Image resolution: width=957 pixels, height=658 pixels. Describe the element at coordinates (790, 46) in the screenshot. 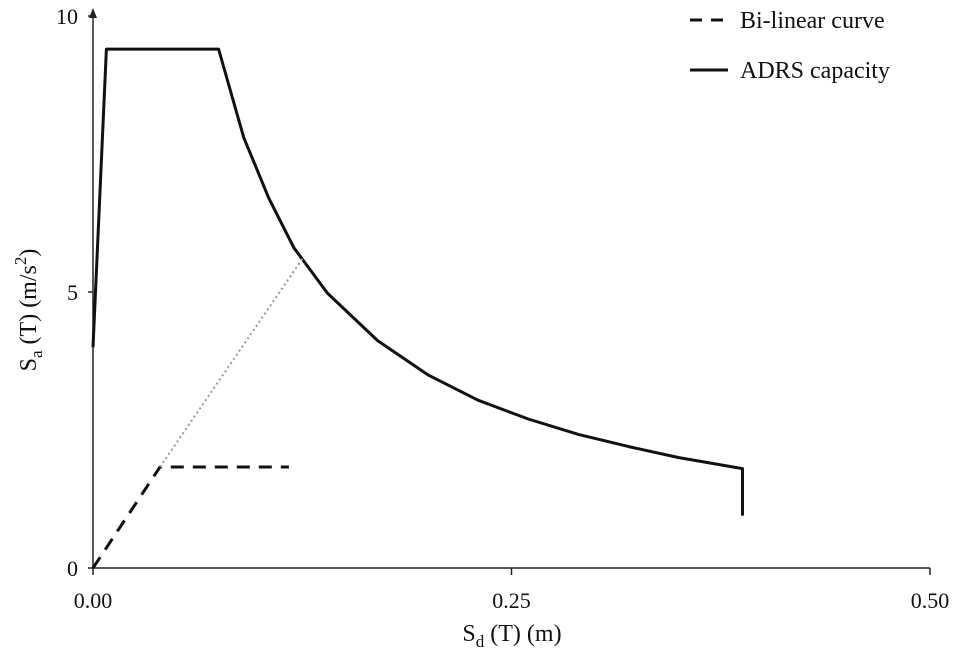

I see `legend: Bi-linear curve ADRS capacity` at that location.